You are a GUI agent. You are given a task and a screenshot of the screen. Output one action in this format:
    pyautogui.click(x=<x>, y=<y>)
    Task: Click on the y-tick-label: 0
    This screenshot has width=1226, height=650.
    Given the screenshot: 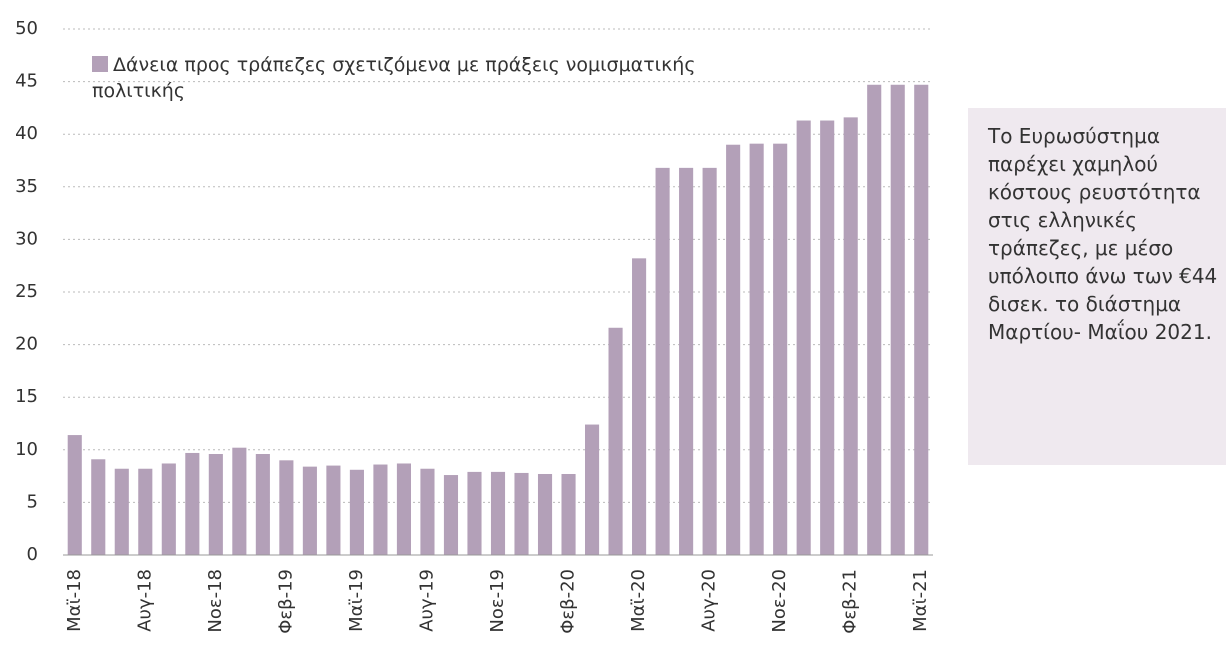 What is the action you would take?
    pyautogui.click(x=32, y=554)
    